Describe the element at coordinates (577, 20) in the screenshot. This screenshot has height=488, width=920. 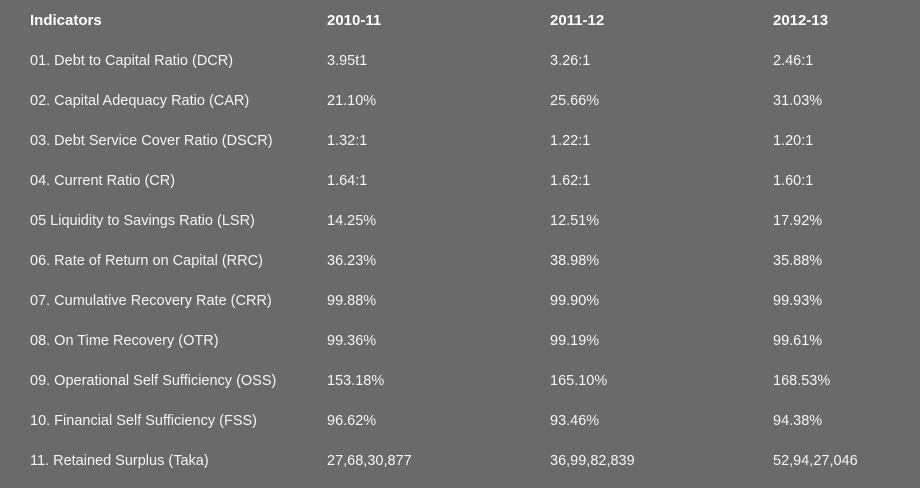
I see `header-2011-12: 2011-12` at that location.